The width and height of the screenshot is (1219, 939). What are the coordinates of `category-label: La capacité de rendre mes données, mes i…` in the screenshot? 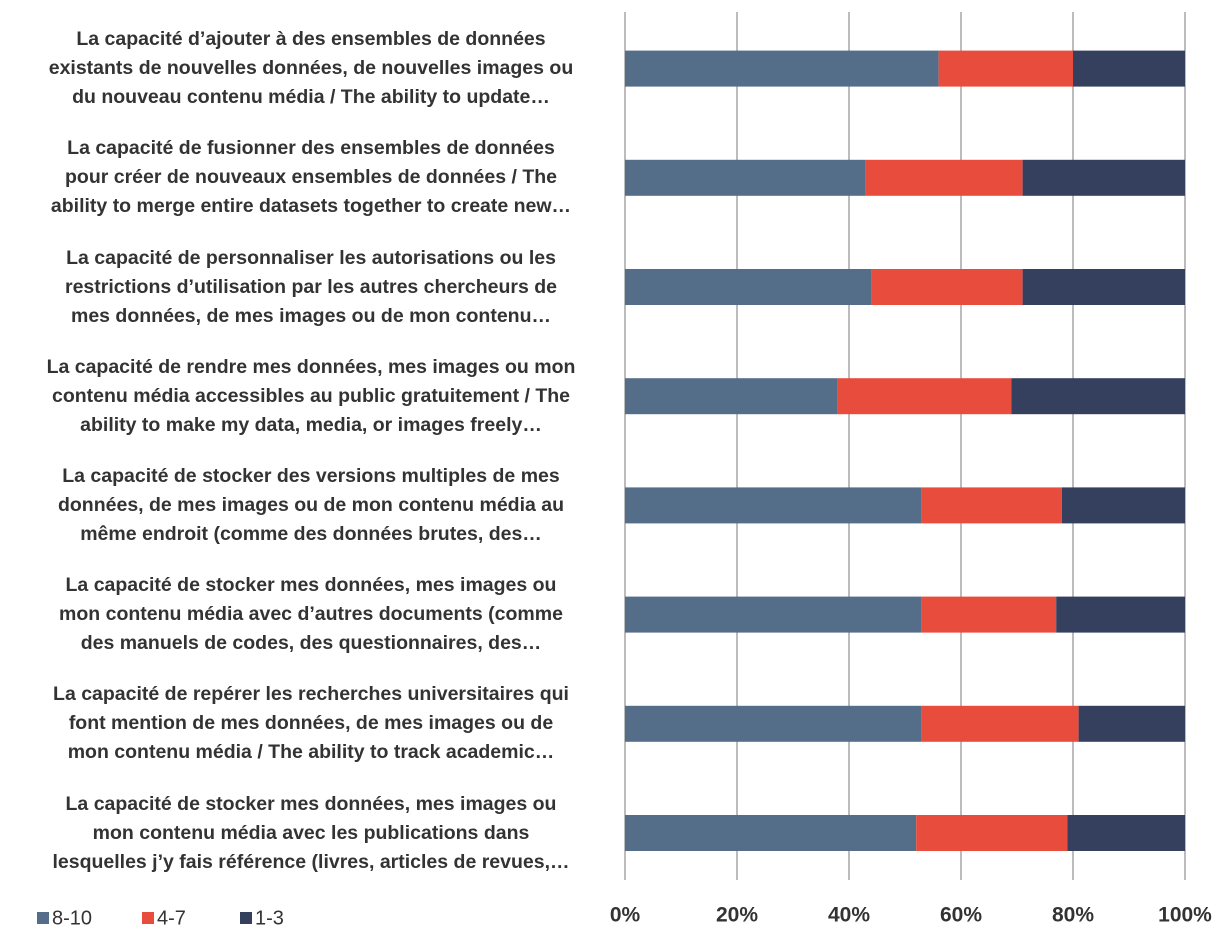 It's located at (311, 395).